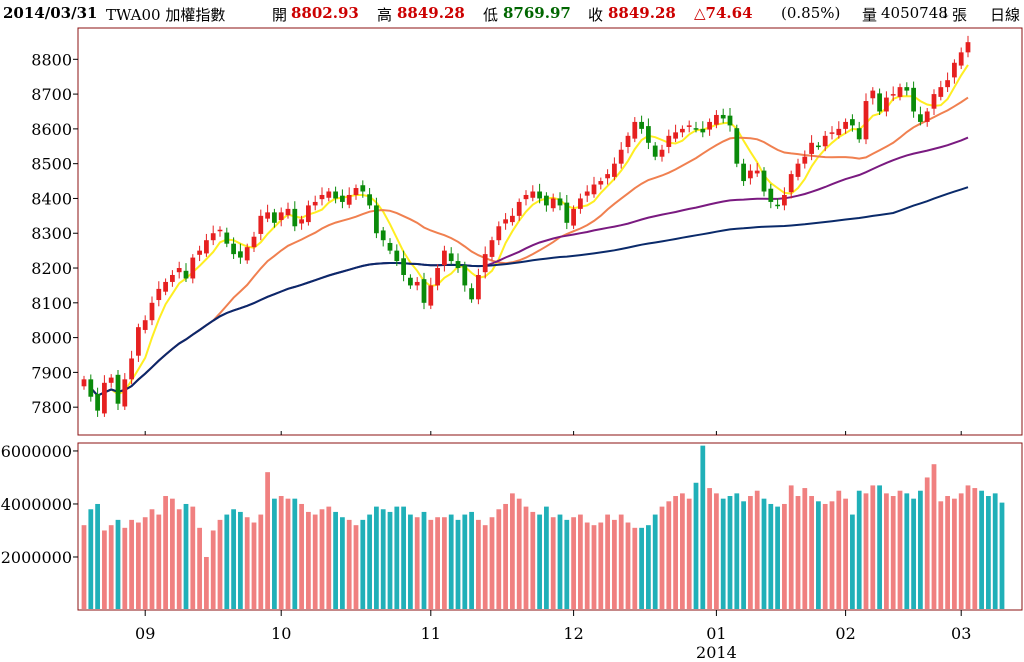 The image size is (1024, 662). Describe the element at coordinates (870, 15) in the screenshot. I see `volume-label: 量` at that location.